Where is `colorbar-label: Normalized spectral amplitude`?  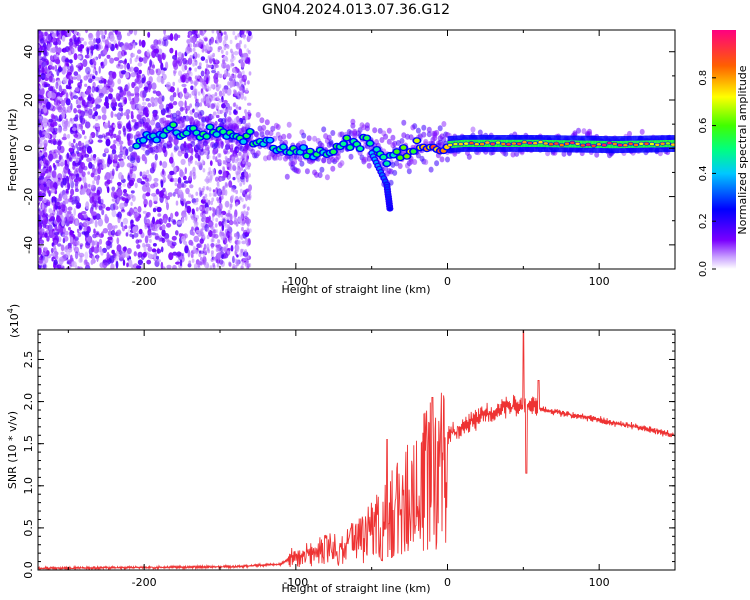 colorbar-label: Normalized spectral amplitude is located at coordinates (742, 149).